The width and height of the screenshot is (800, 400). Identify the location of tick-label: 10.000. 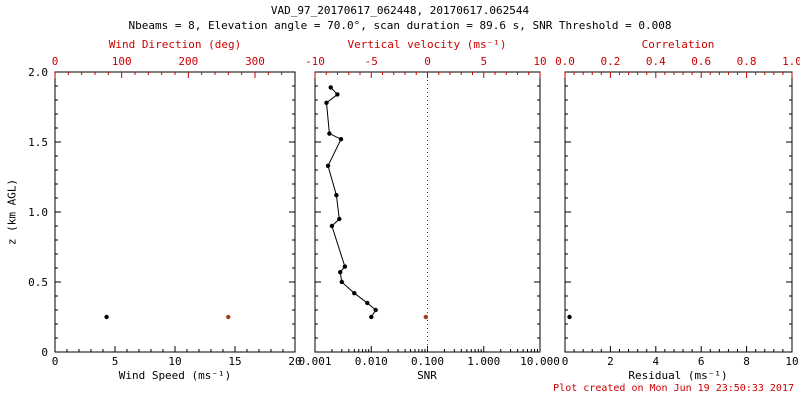
(540, 361).